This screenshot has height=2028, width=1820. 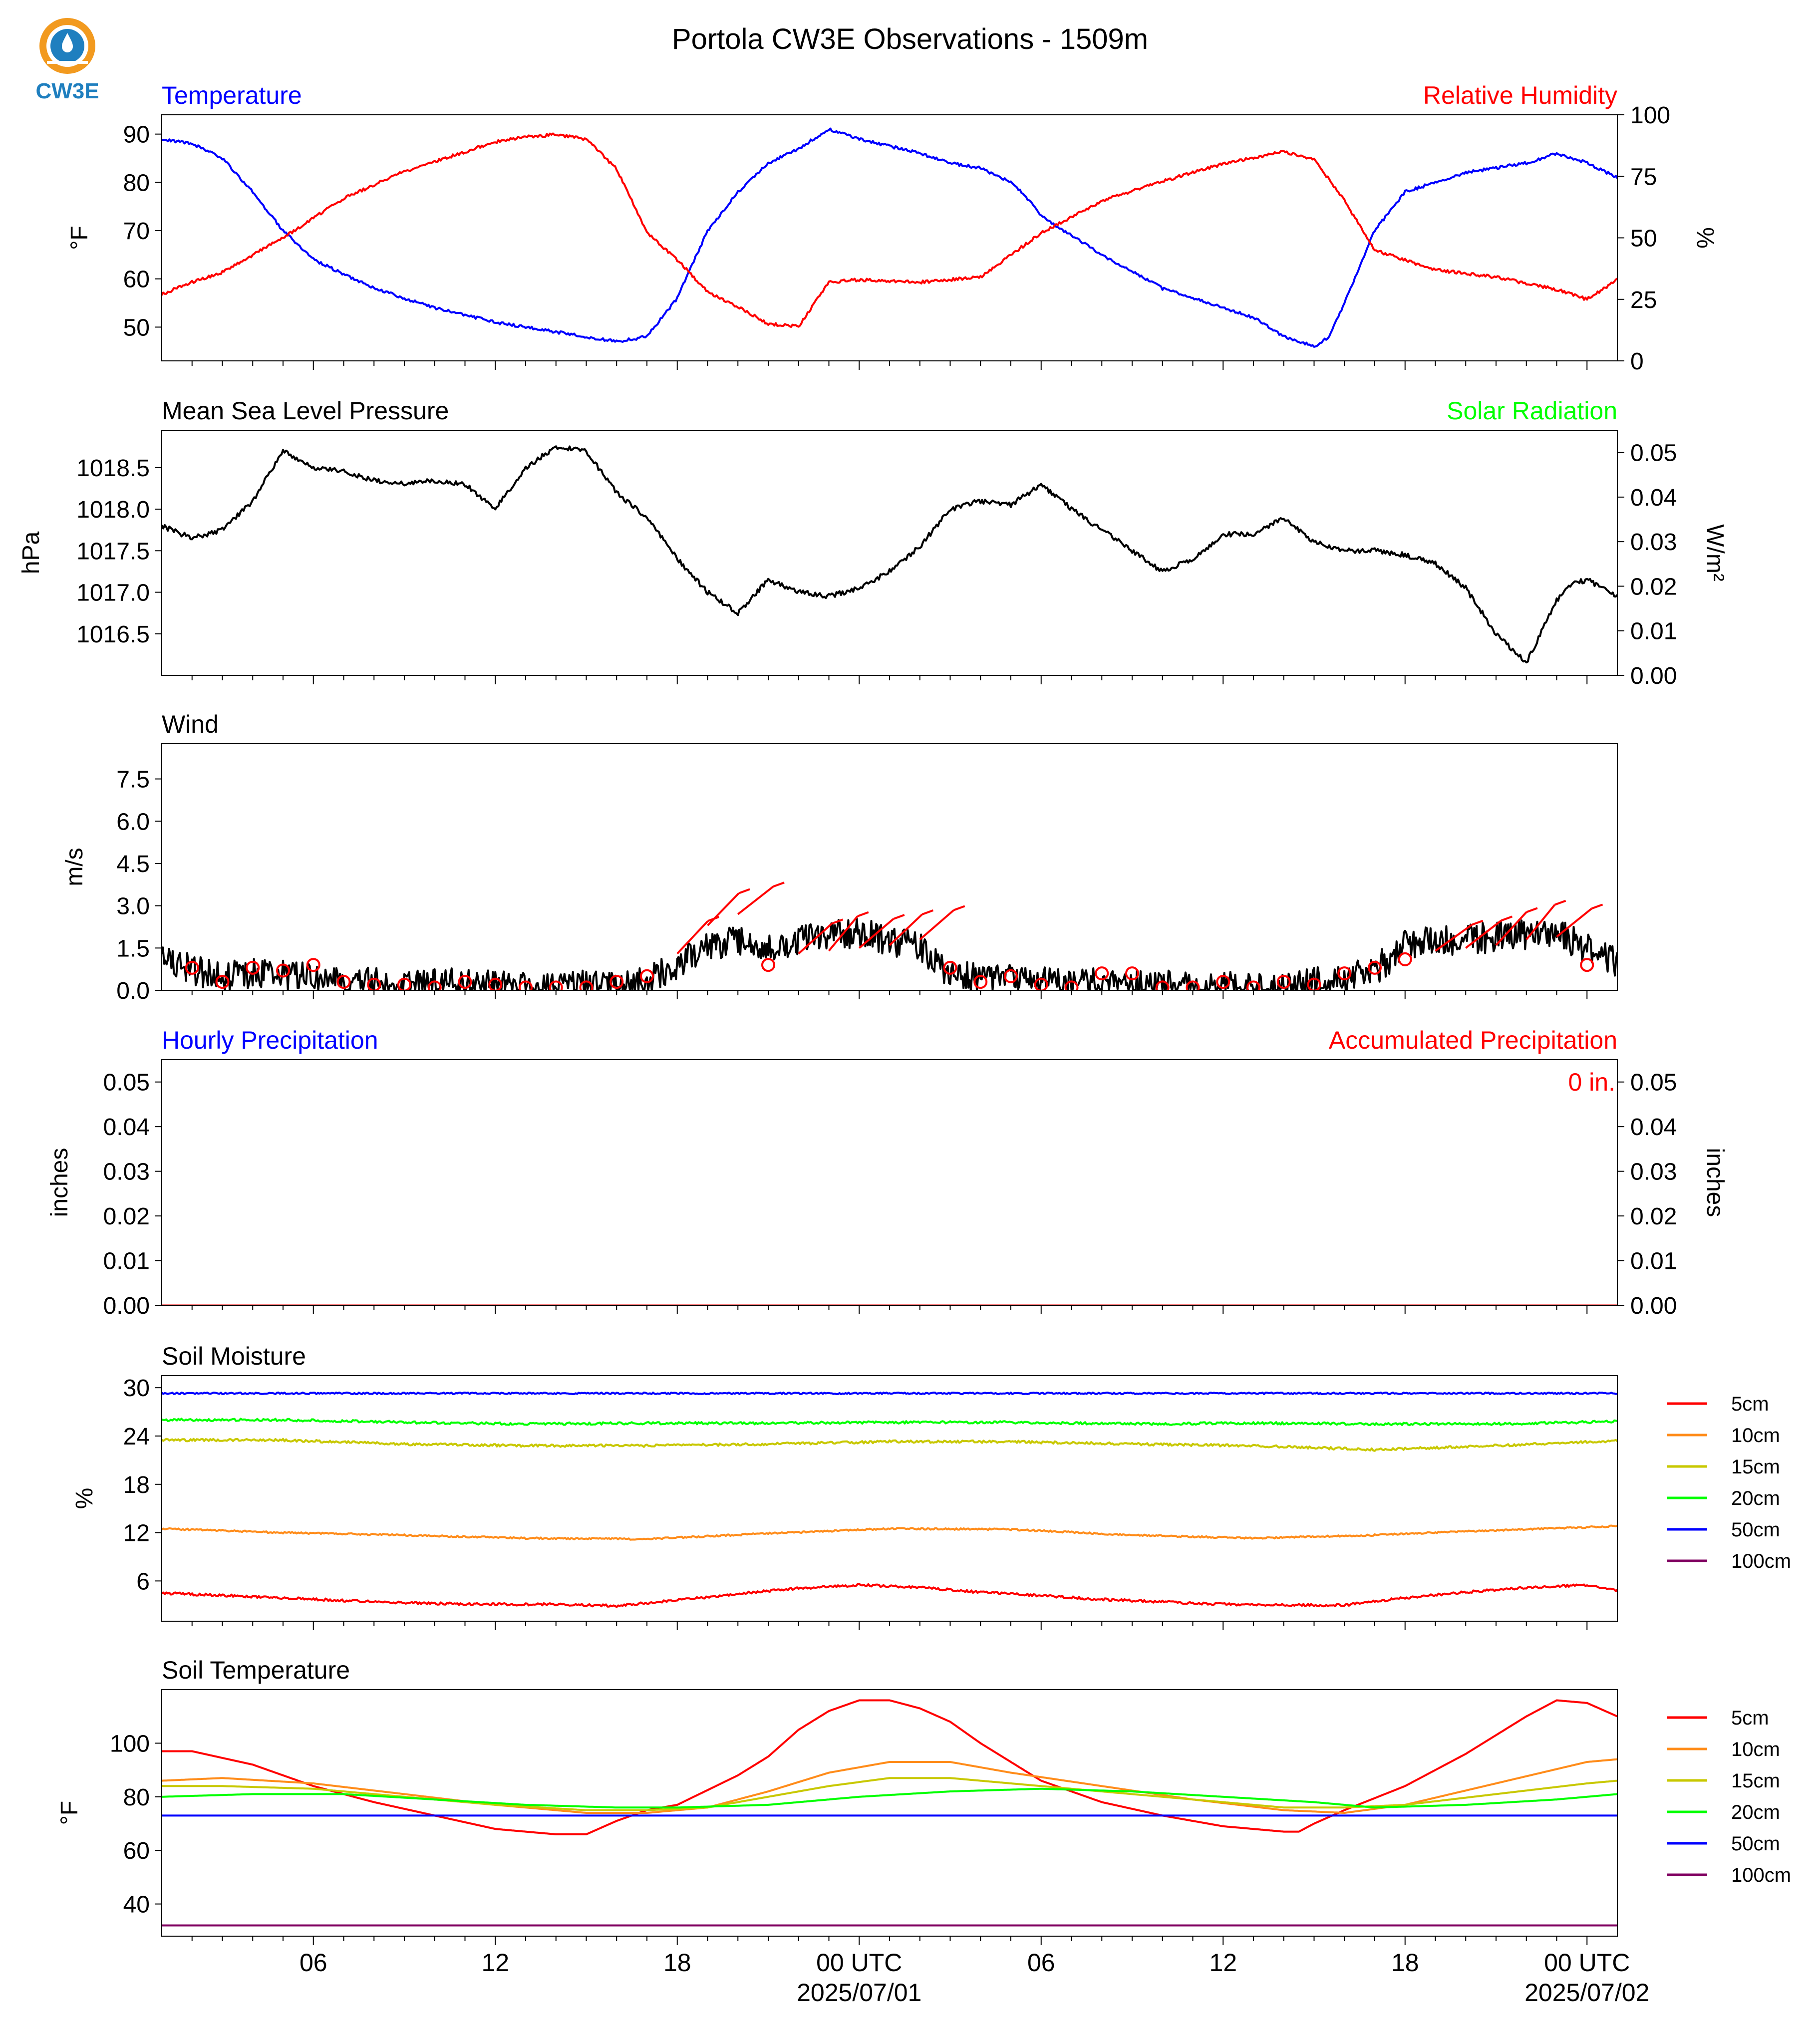 I want to click on left-axis-label: °F, so click(x=79, y=238).